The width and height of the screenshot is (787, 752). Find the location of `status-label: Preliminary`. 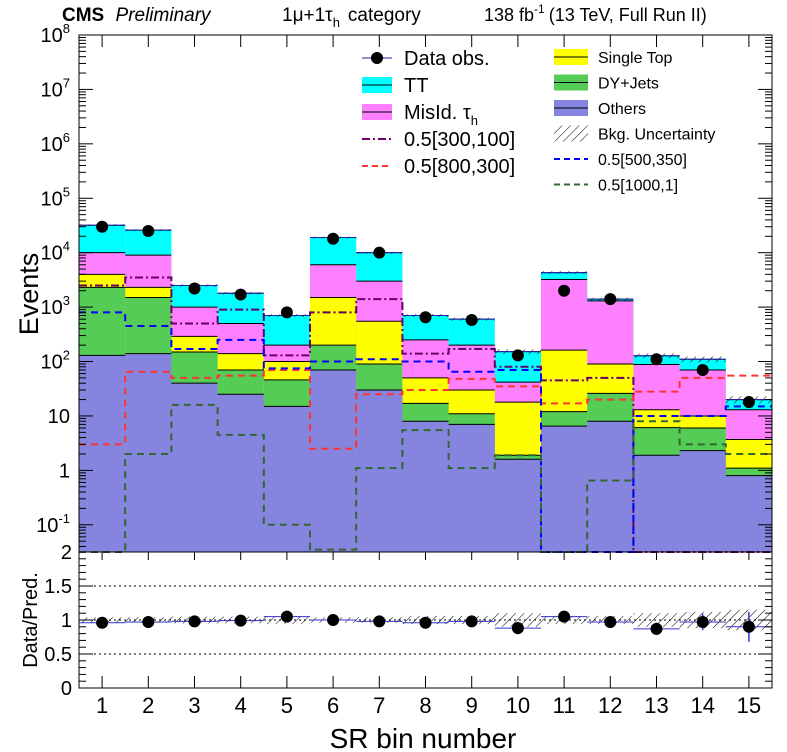

status-label: Preliminary is located at coordinates (164, 15).